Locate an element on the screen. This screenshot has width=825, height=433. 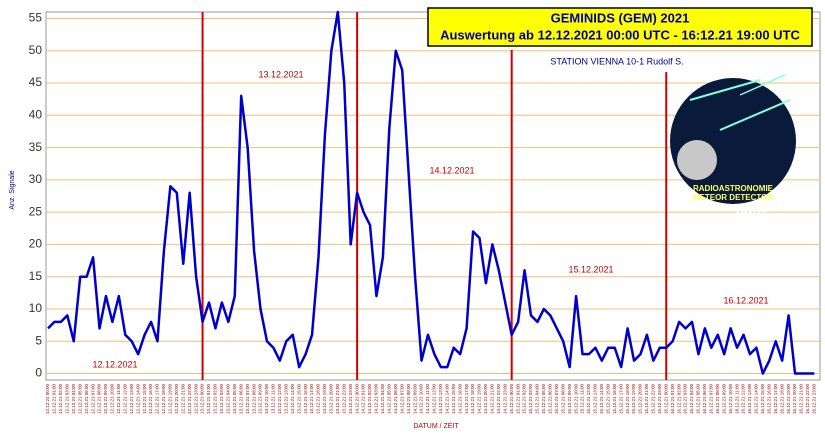
x-tick-label: 14.12.21 21:00 is located at coordinates (492, 399).